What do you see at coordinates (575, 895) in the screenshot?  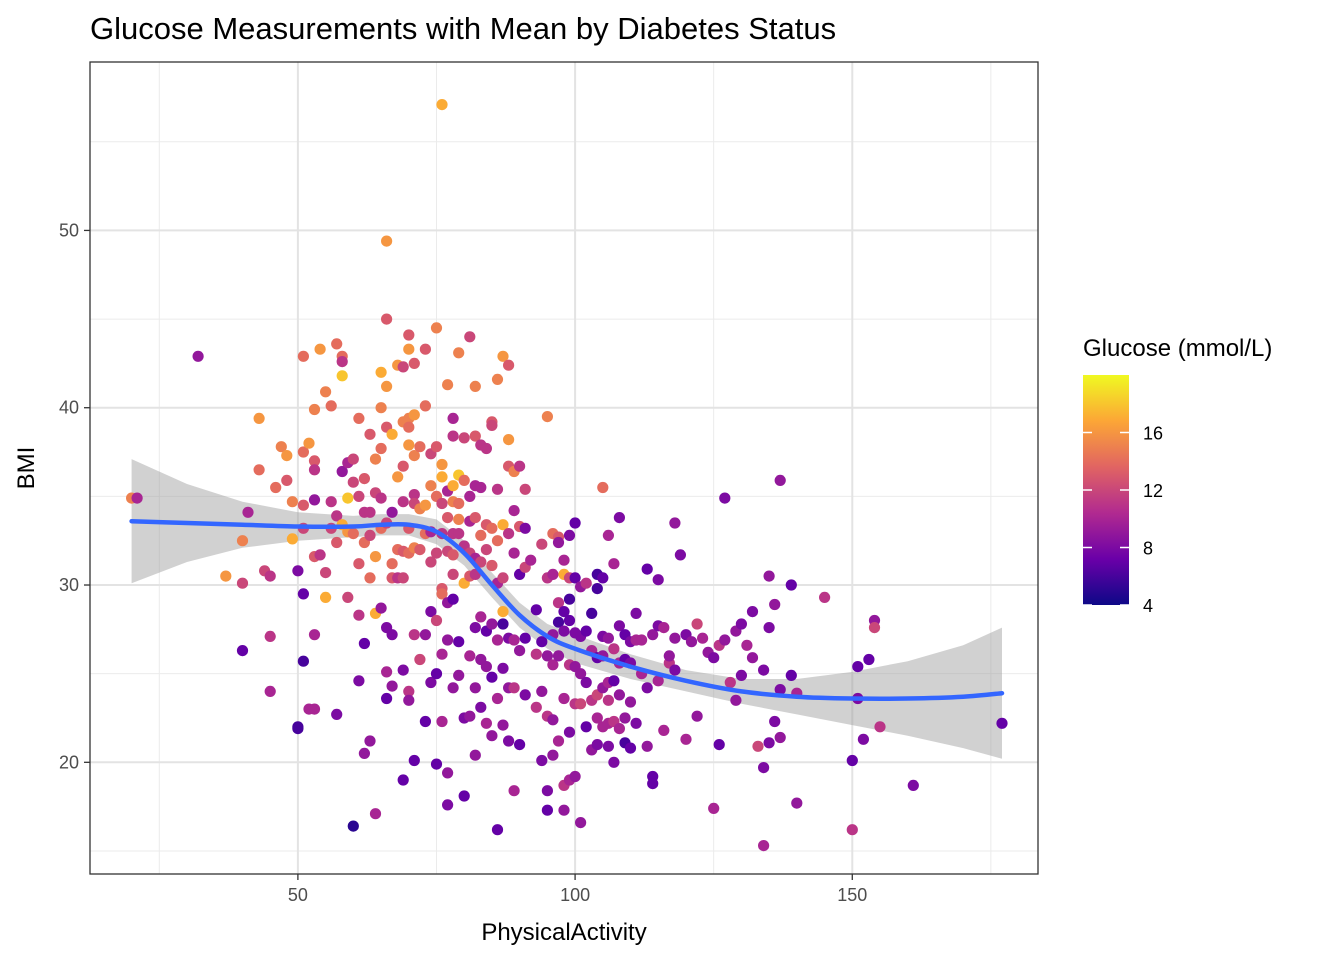 I see `x-tick-label: 100` at bounding box center [575, 895].